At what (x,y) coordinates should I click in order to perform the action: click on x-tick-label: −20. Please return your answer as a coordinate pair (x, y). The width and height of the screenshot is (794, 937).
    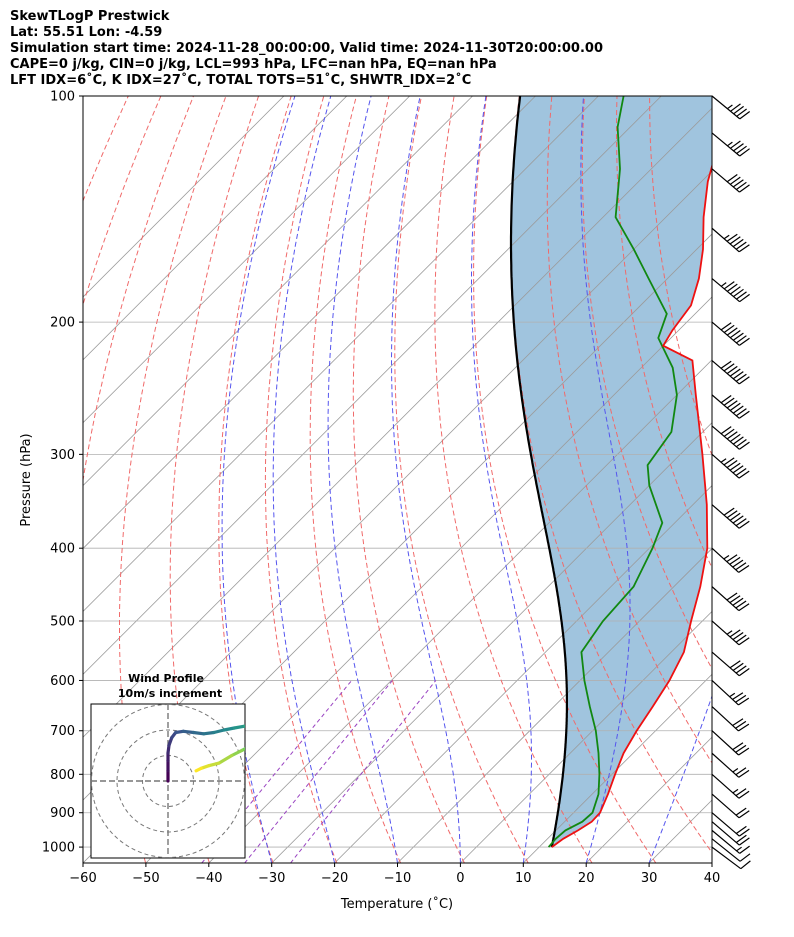
    Looking at the image, I should click on (334, 878).